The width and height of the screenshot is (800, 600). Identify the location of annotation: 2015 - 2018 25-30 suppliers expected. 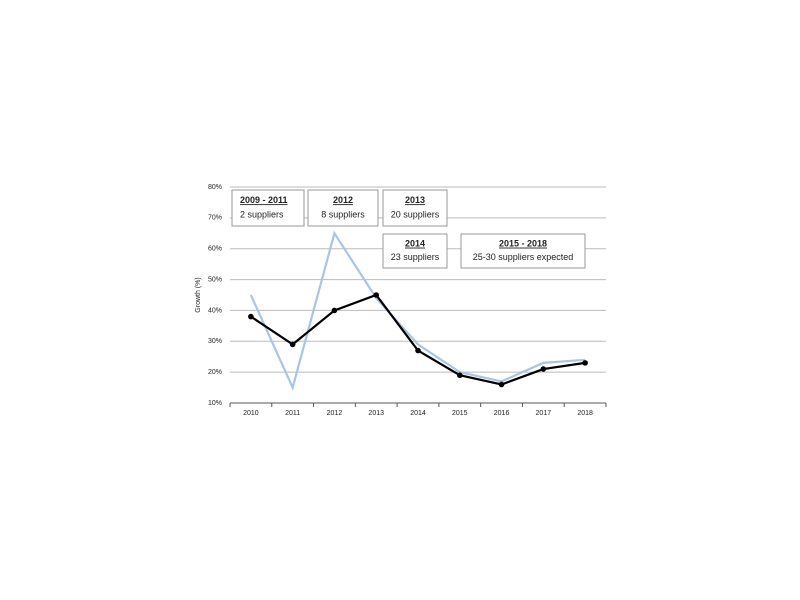
(523, 251).